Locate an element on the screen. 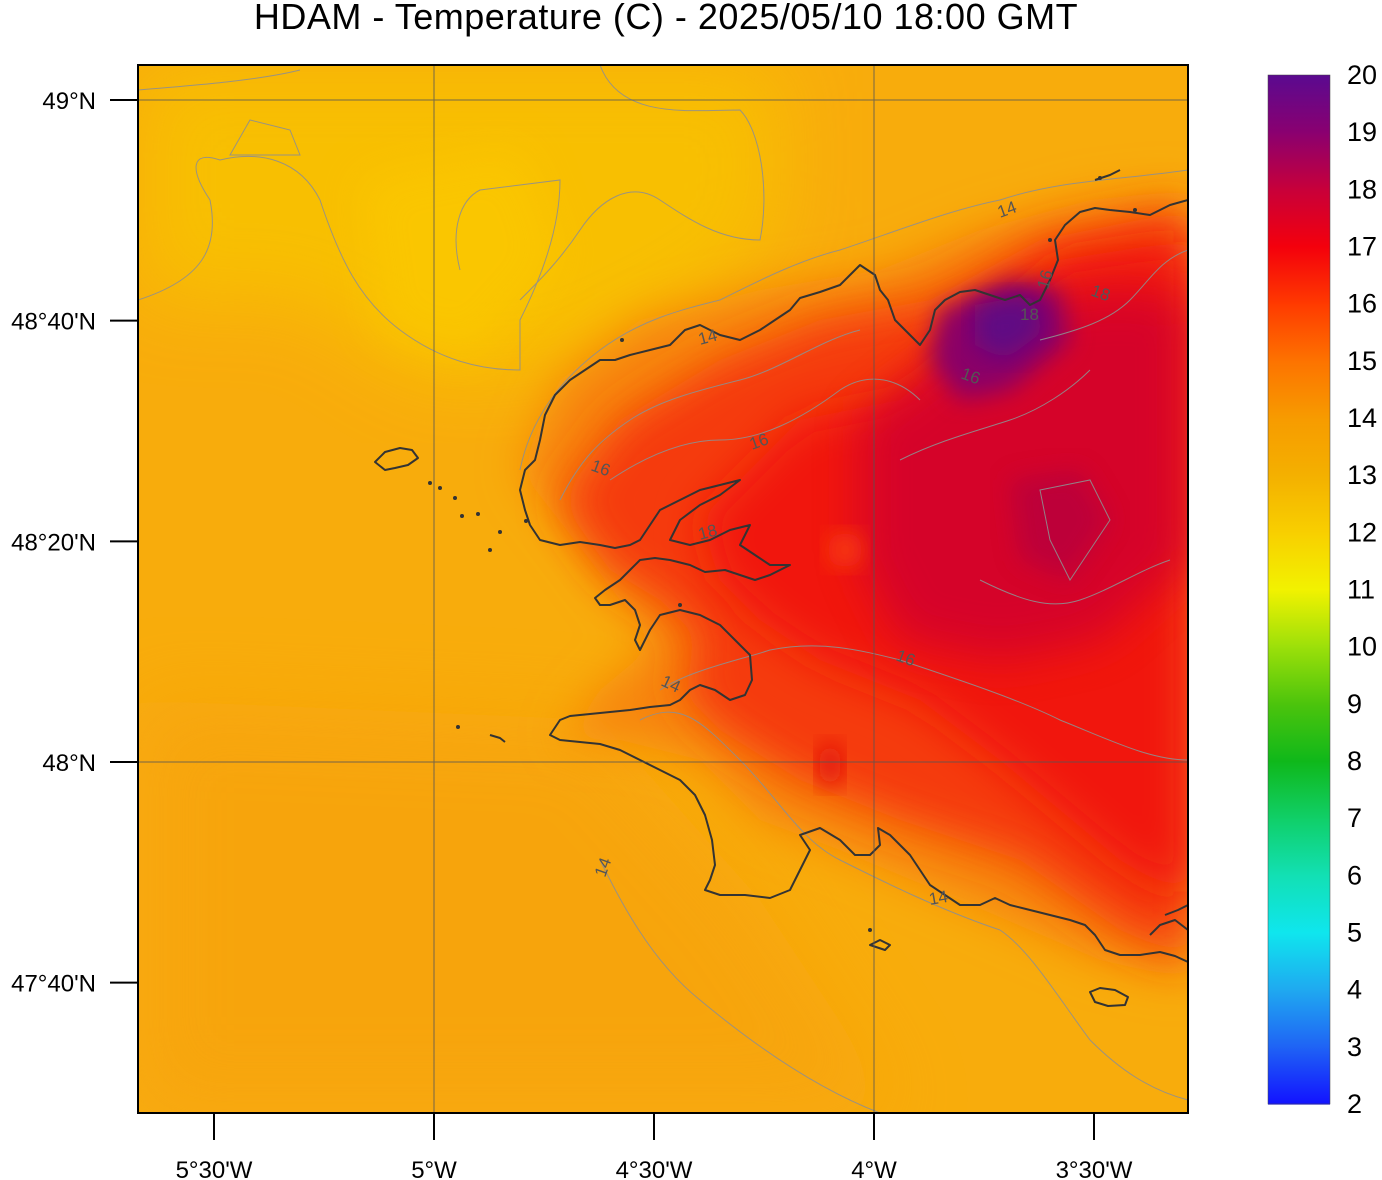 This screenshot has height=1180, width=1382. lat-tick-label: 47°40'N is located at coordinates (53, 984).